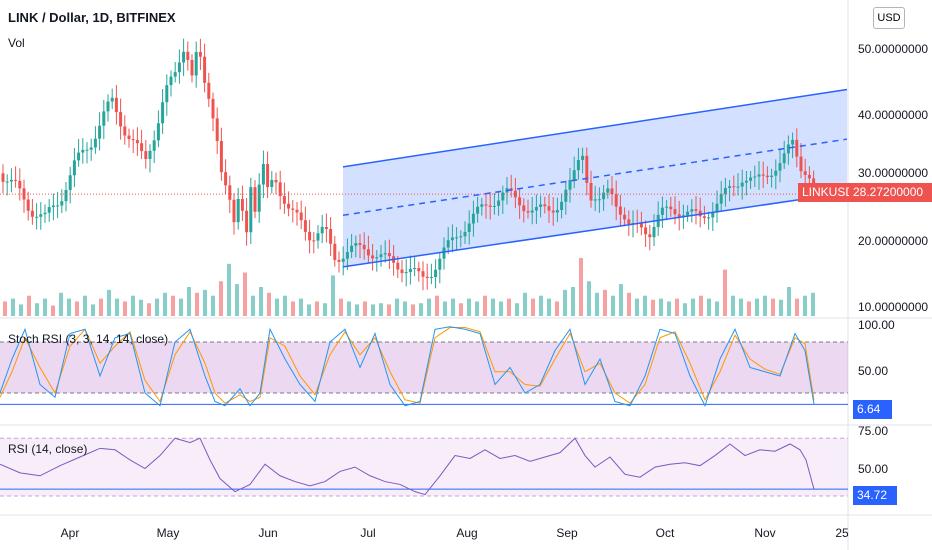 This screenshot has height=550, width=932. Describe the element at coordinates (875, 495) in the screenshot. I see `rsi-value-badge: 34.72` at that location.